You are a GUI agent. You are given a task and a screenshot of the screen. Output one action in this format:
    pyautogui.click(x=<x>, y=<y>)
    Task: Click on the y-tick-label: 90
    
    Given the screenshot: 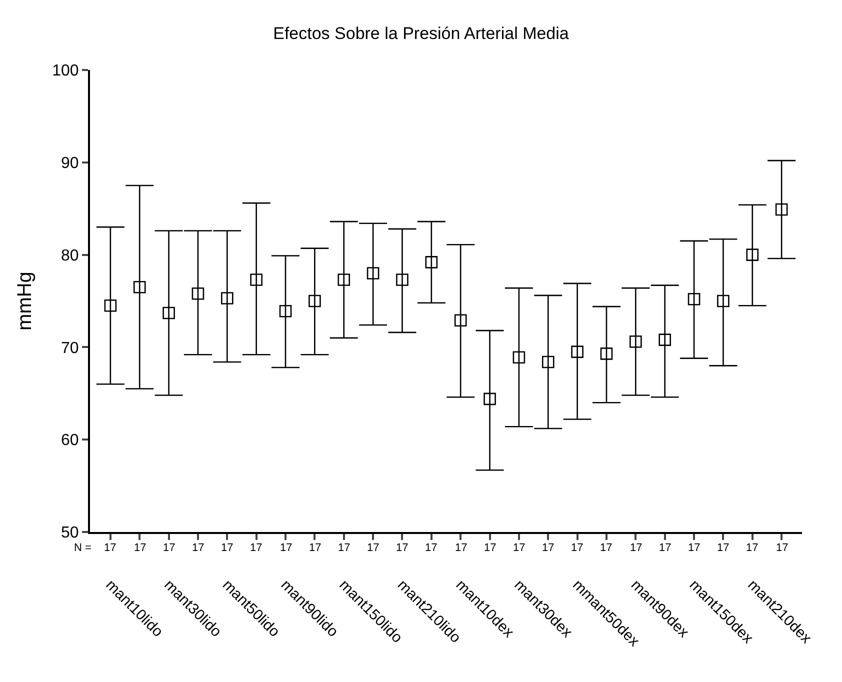 What is the action you would take?
    pyautogui.click(x=70, y=163)
    